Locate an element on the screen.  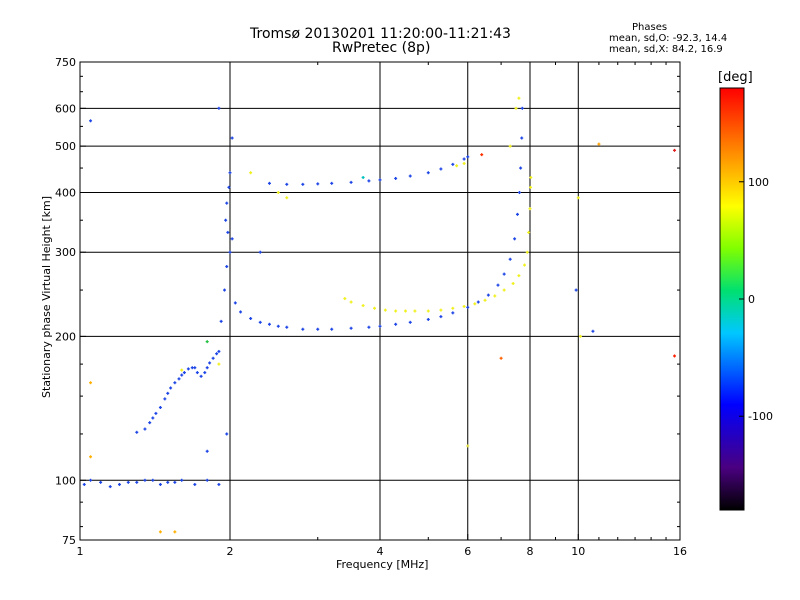
y-tick-label: 500 is located at coordinates (65, 146).